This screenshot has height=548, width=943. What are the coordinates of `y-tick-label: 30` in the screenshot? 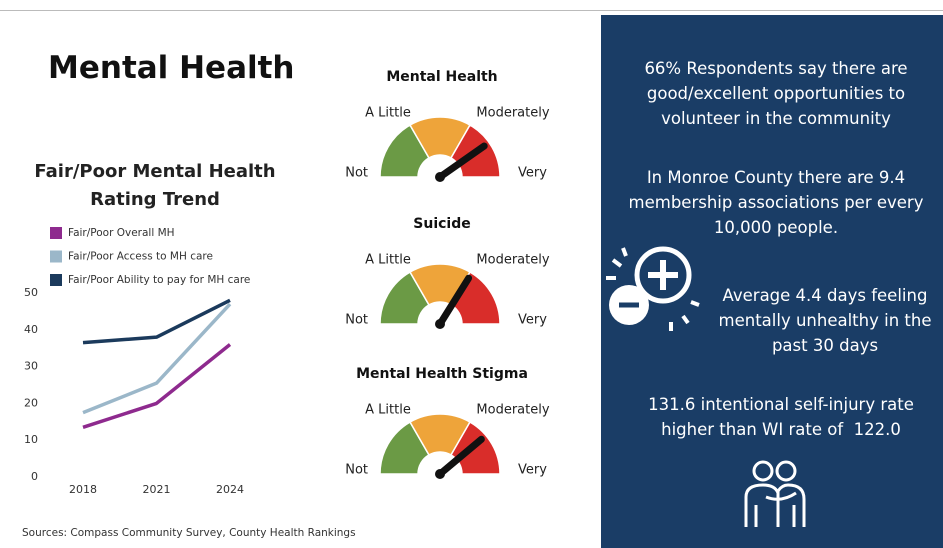 It's located at (31, 366).